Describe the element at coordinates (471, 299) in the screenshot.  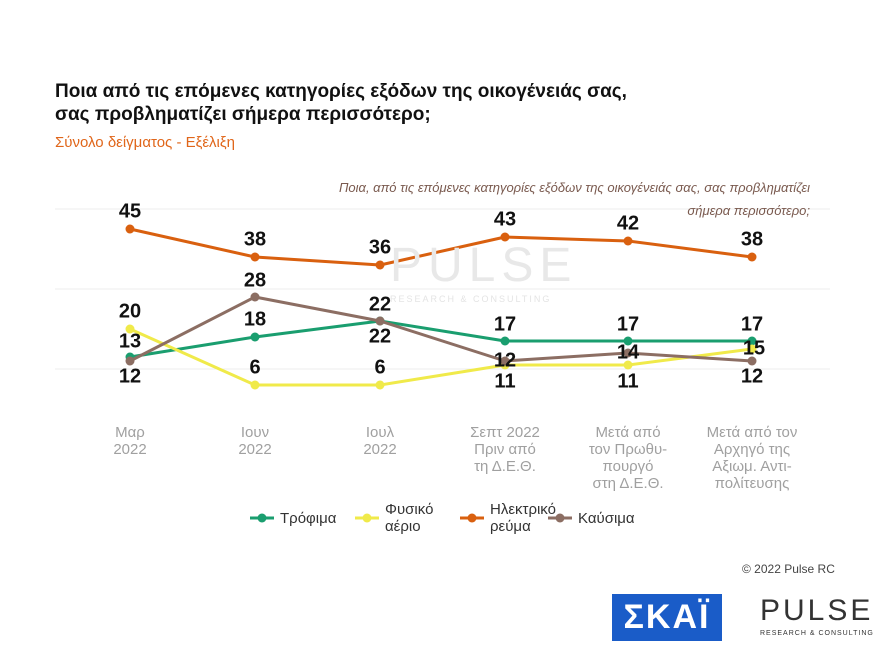
I see `watermark-tagline: RESEARCH & CONSULTING` at that location.